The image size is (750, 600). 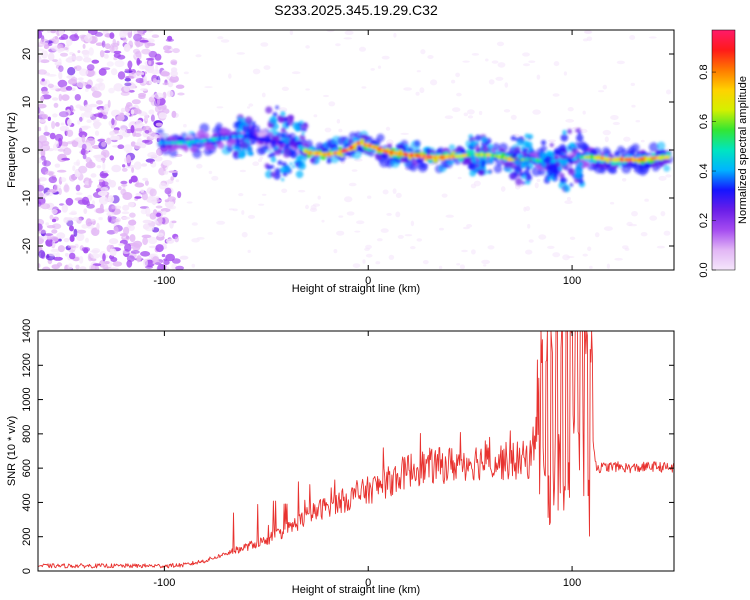 What do you see at coordinates (27, 365) in the screenshot?
I see `snr-y-tick-label: 1200` at bounding box center [27, 365].